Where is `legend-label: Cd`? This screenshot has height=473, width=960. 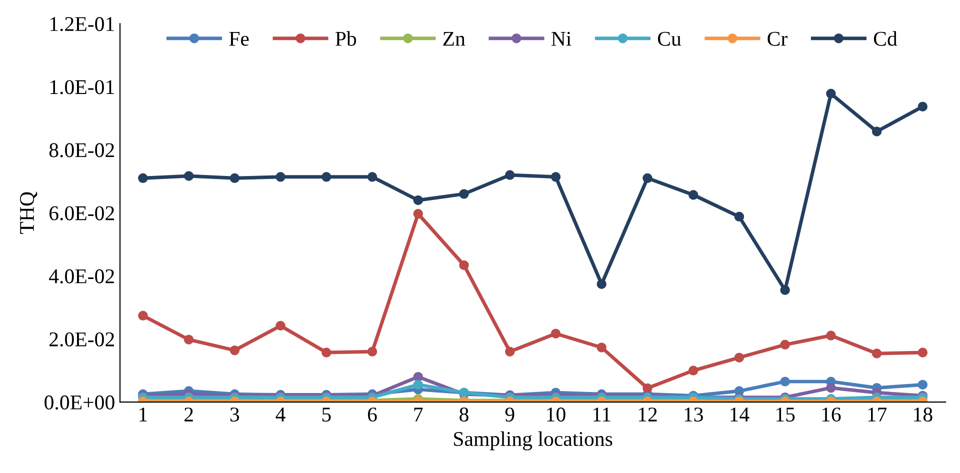
legend-label: Cd is located at coordinates (886, 38).